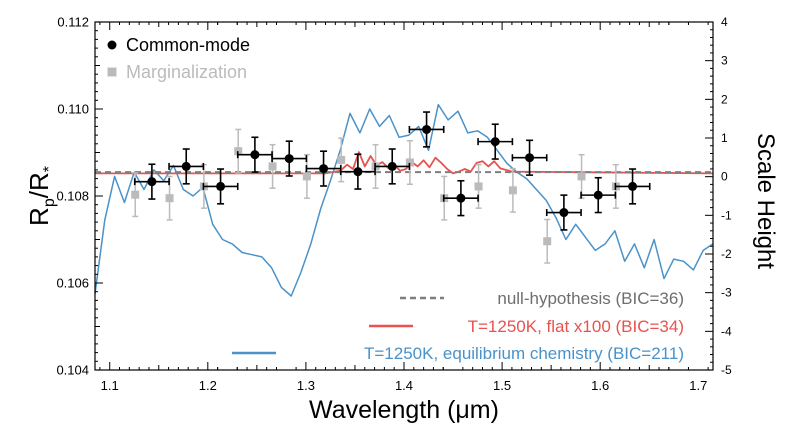 The width and height of the screenshot is (789, 444). What do you see at coordinates (590, 298) in the screenshot?
I see `legend-label-null-hypothesis: null-hypothesis (BIC=36)` at bounding box center [590, 298].